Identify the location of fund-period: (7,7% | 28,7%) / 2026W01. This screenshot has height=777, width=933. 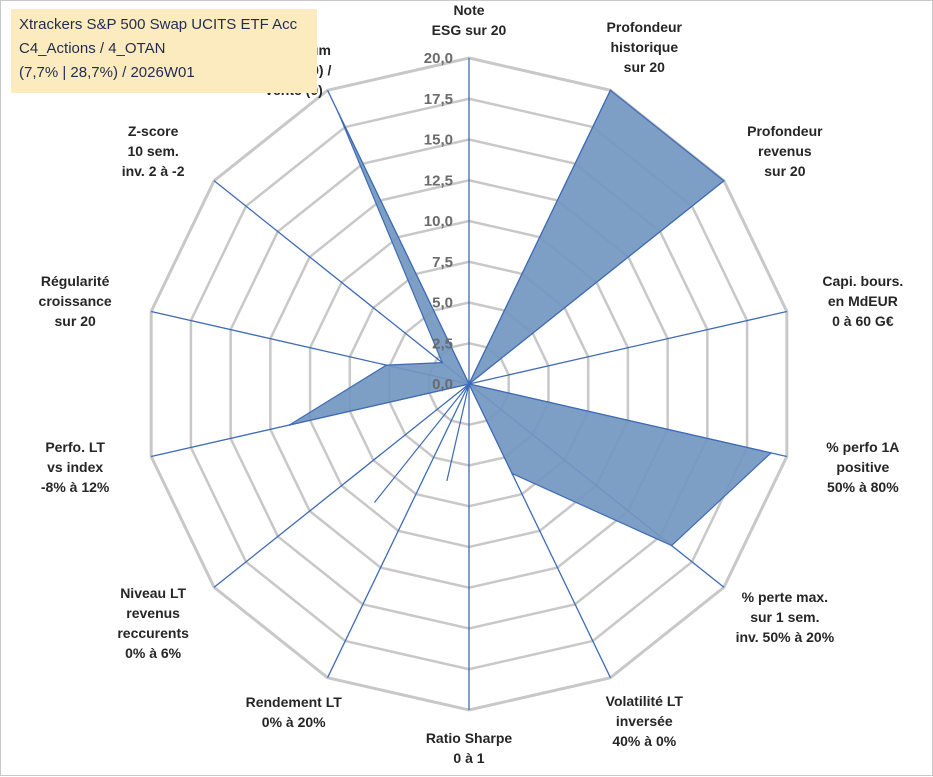
(107, 72).